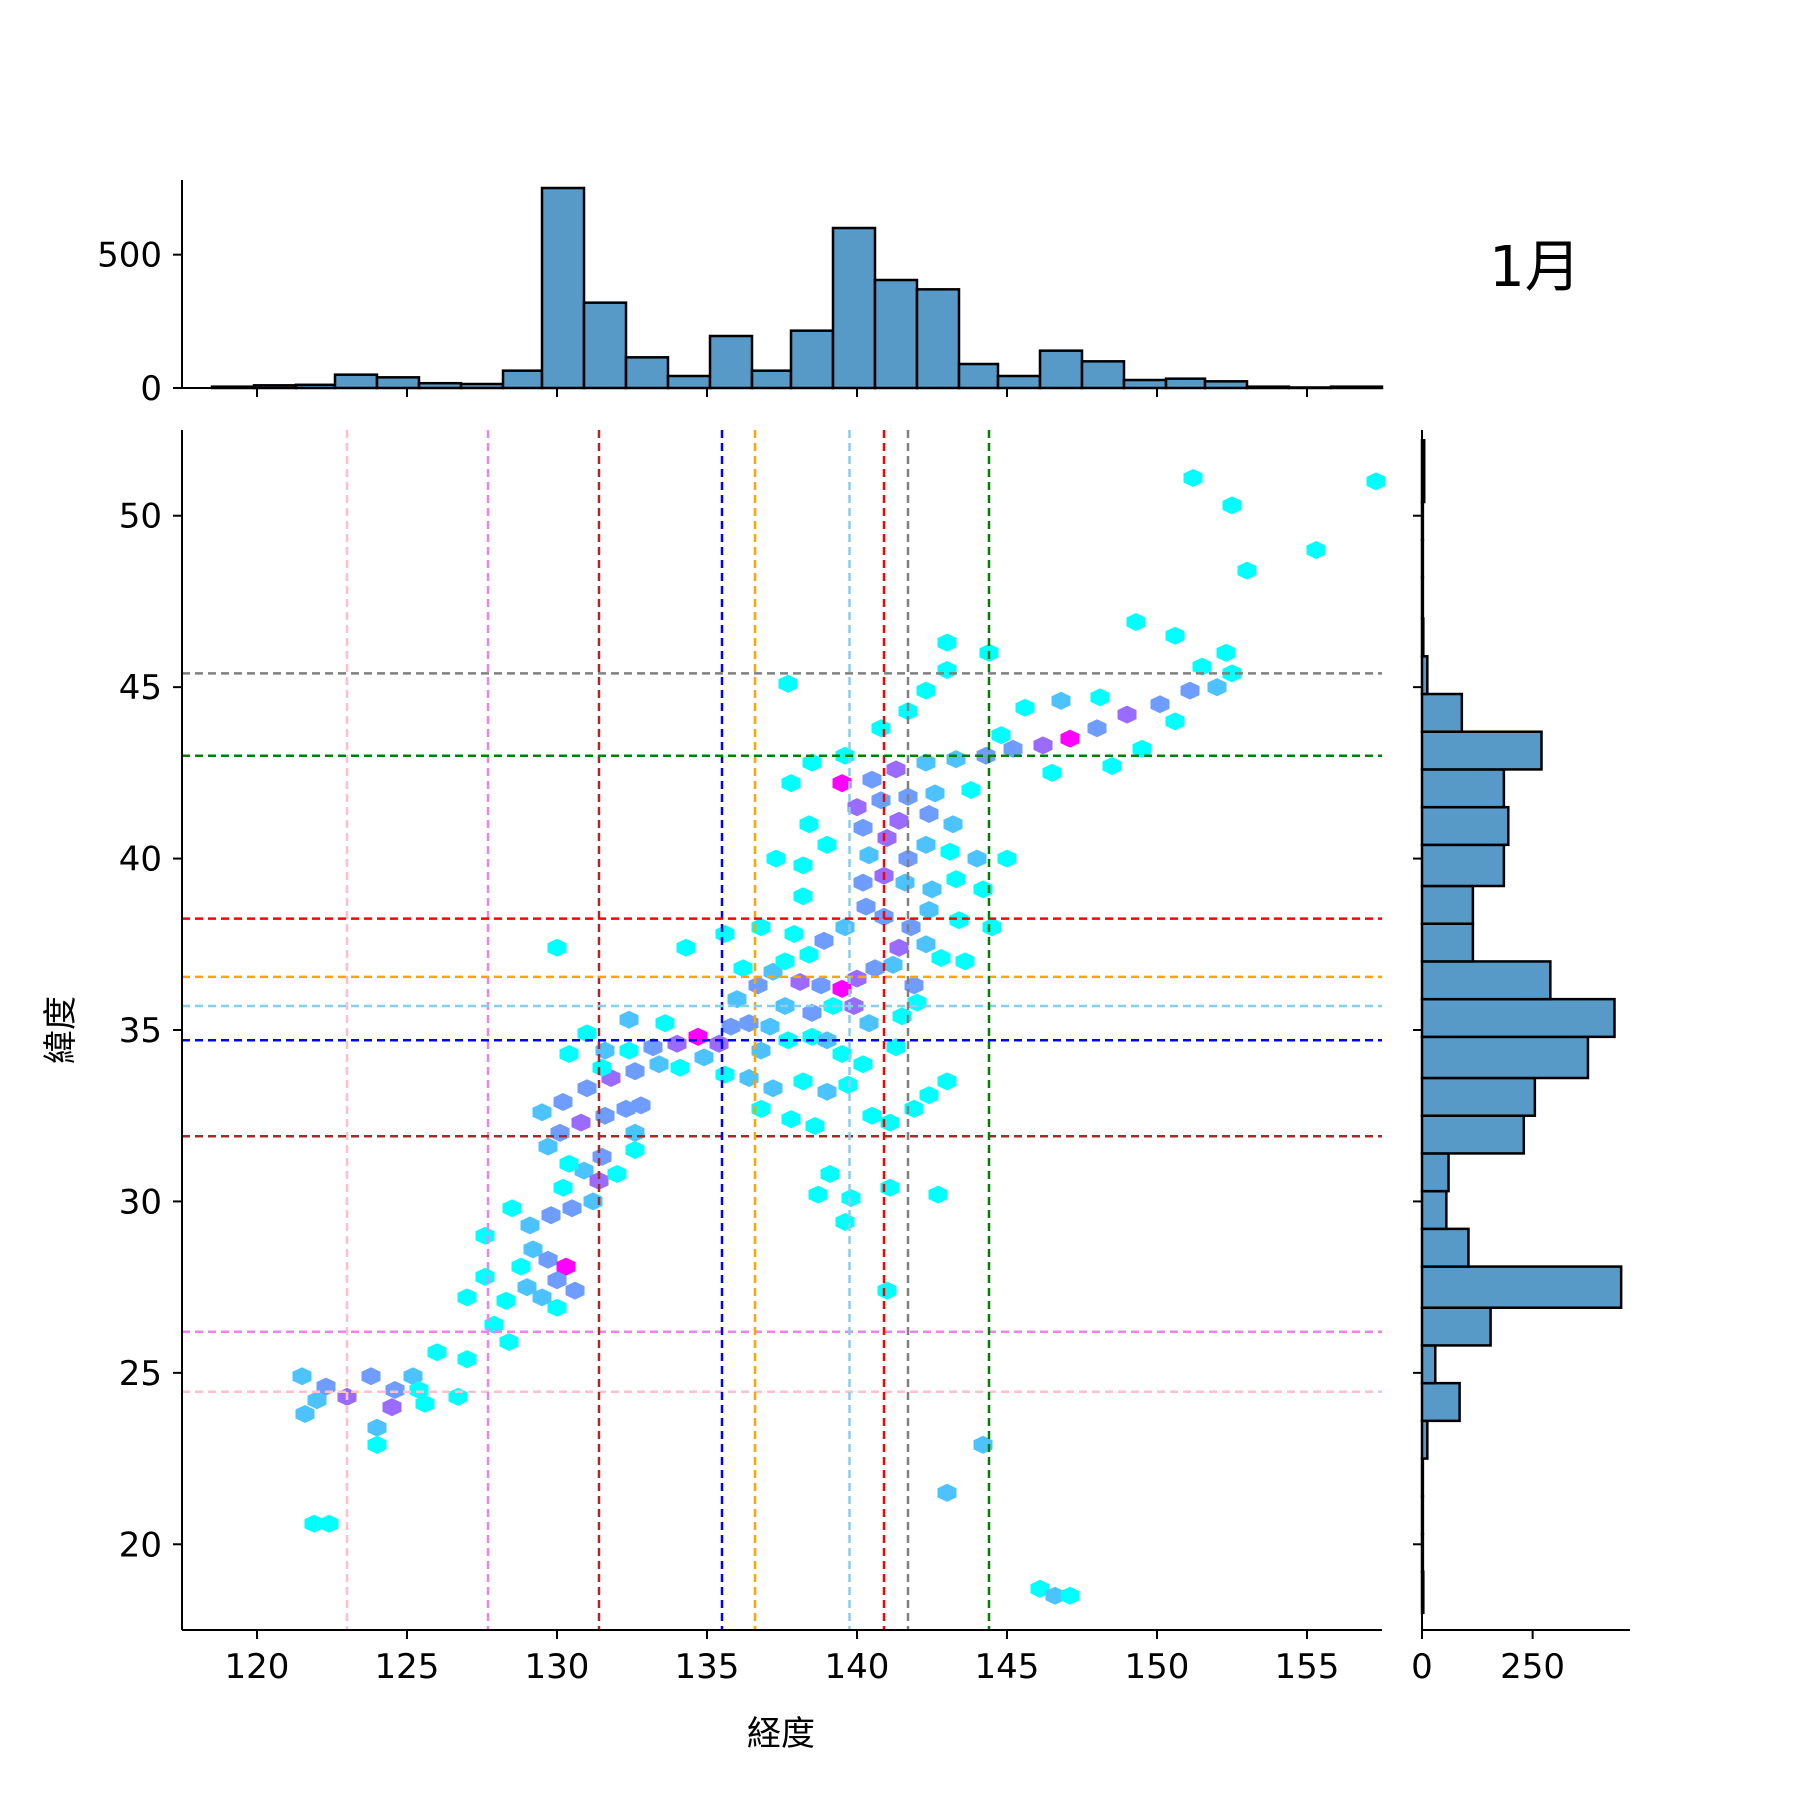 The width and height of the screenshot is (1800, 1800). What do you see at coordinates (1307, 1667) in the screenshot?
I see `main-x-tick-label: 155` at bounding box center [1307, 1667].